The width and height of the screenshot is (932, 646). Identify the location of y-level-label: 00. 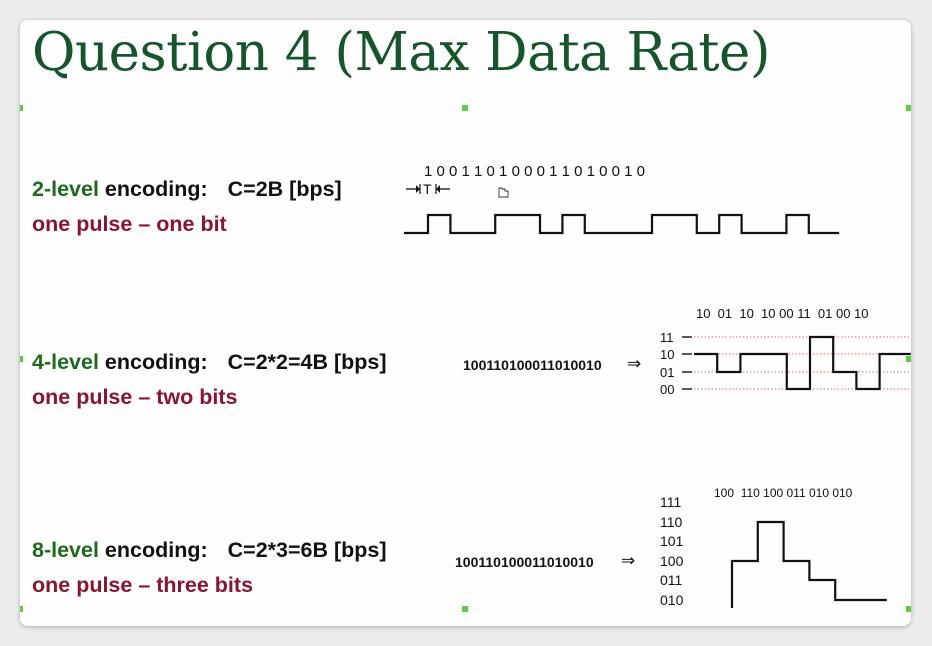
(667, 389).